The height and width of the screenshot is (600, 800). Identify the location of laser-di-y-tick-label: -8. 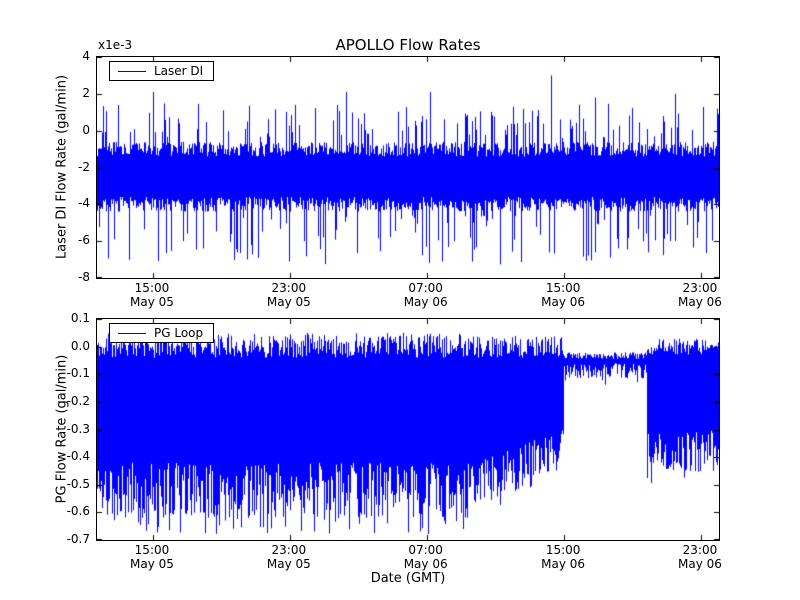
(84, 277).